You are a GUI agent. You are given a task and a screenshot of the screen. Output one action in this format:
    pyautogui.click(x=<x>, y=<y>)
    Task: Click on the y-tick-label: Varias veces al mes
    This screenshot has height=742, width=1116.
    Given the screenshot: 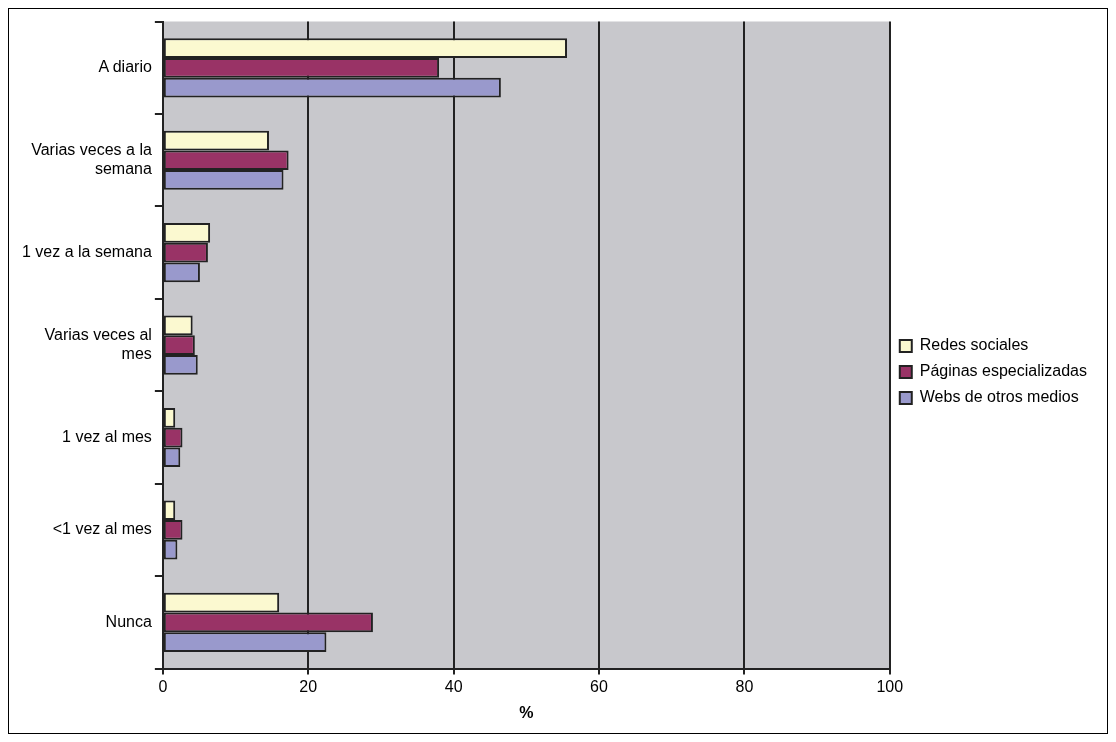 What is the action you would take?
    pyautogui.click(x=98, y=344)
    